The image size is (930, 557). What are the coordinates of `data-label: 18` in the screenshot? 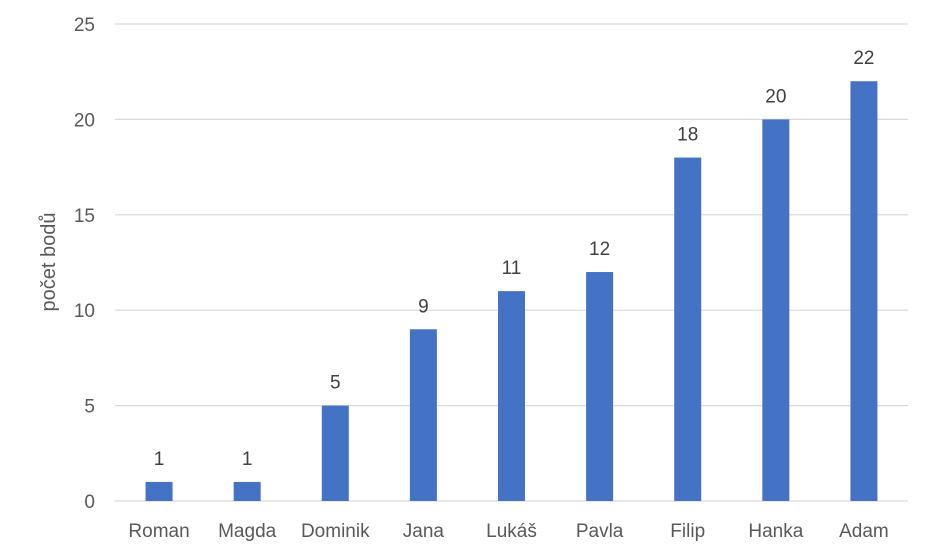 It's located at (687, 135).